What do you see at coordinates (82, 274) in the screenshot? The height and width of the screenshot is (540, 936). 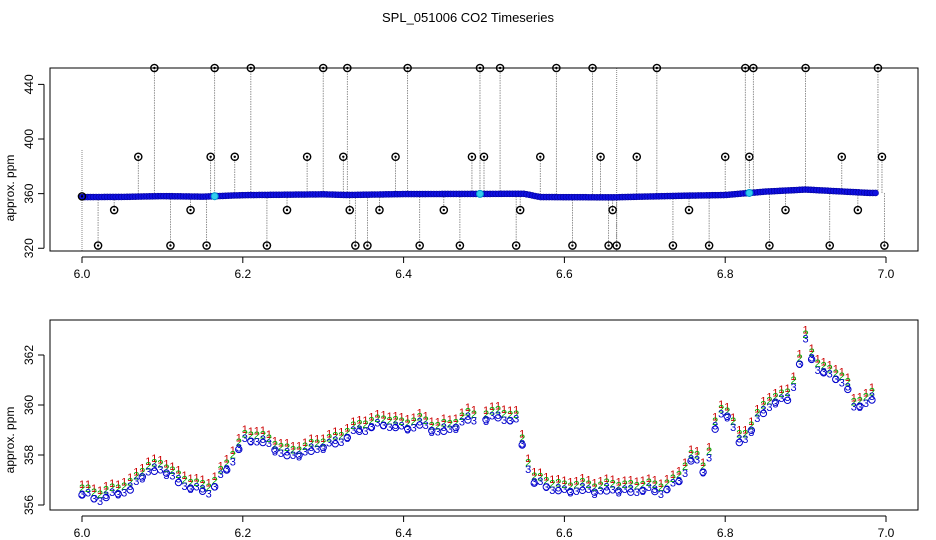 I see `top-x-tick-label: 6.0` at bounding box center [82, 274].